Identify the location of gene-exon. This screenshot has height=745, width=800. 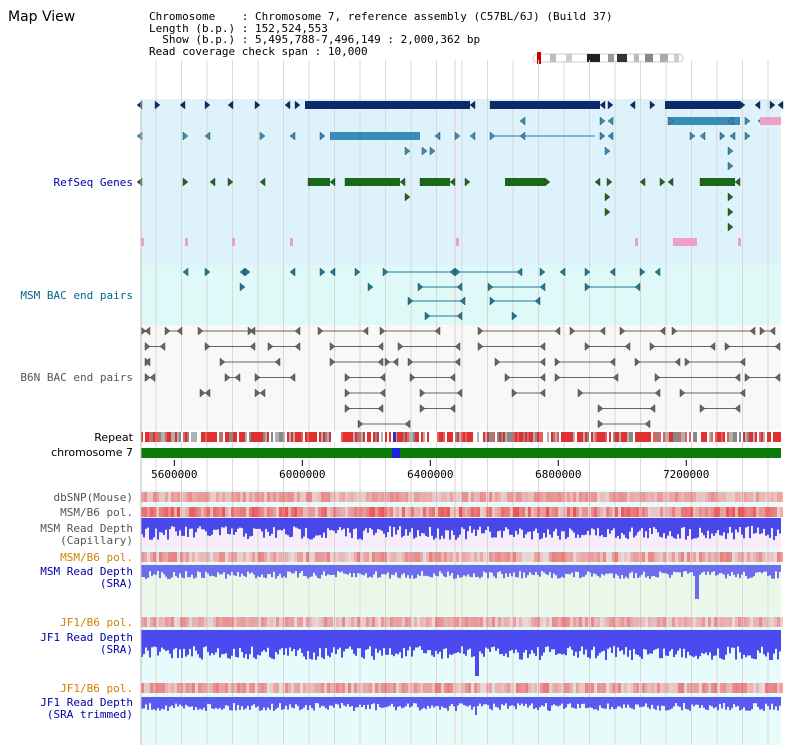
(472, 105).